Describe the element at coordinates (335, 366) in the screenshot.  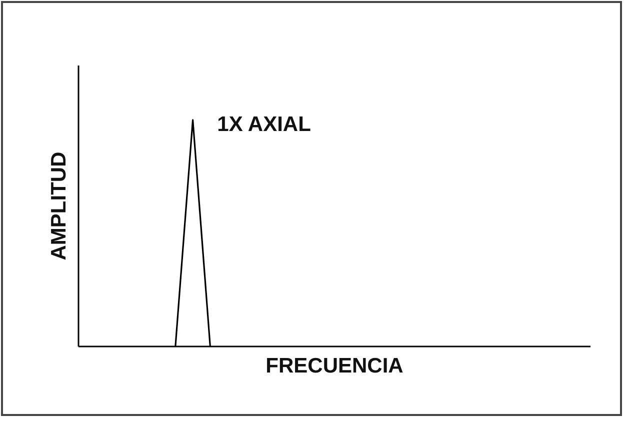
I see `x-axis-title: FRECUENCIA` at that location.